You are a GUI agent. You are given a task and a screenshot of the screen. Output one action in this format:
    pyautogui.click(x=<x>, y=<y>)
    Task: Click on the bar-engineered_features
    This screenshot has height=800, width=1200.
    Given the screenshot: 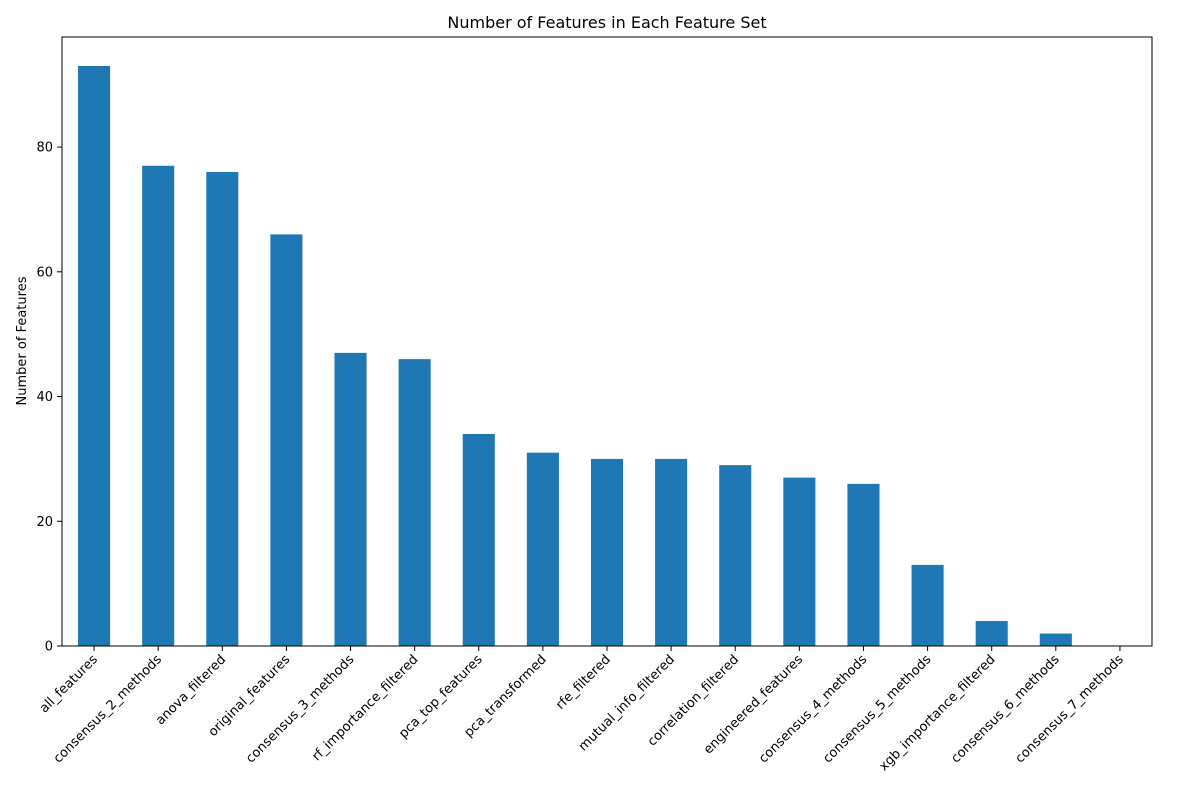 What is the action you would take?
    pyautogui.click(x=799, y=561)
    